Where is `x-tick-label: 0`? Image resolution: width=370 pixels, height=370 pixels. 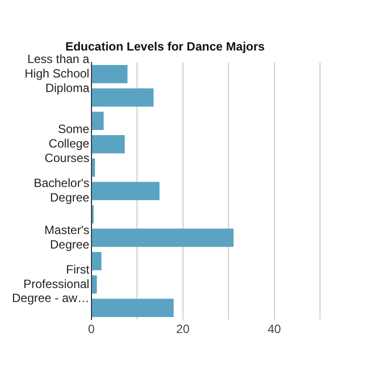
x-tick-label: 0 is located at coordinates (92, 329).